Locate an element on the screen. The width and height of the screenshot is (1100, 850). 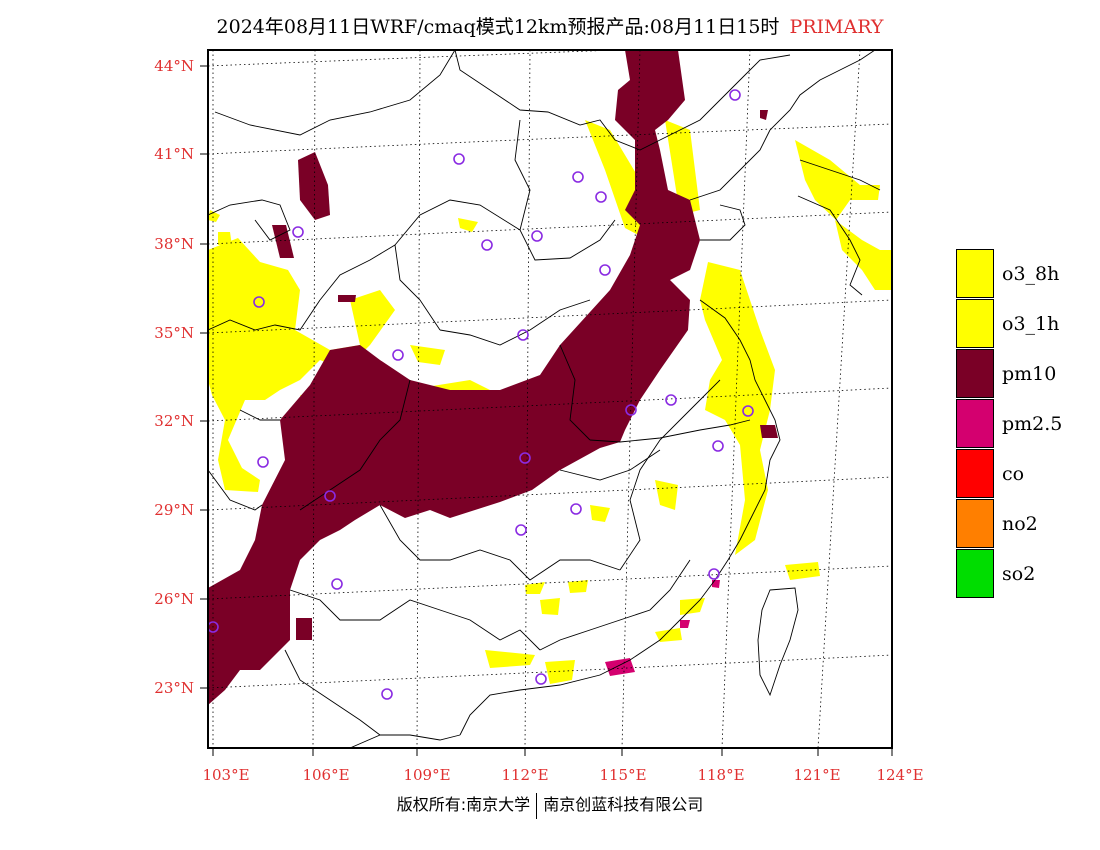
lon-label: 103°E is located at coordinates (225, 775).